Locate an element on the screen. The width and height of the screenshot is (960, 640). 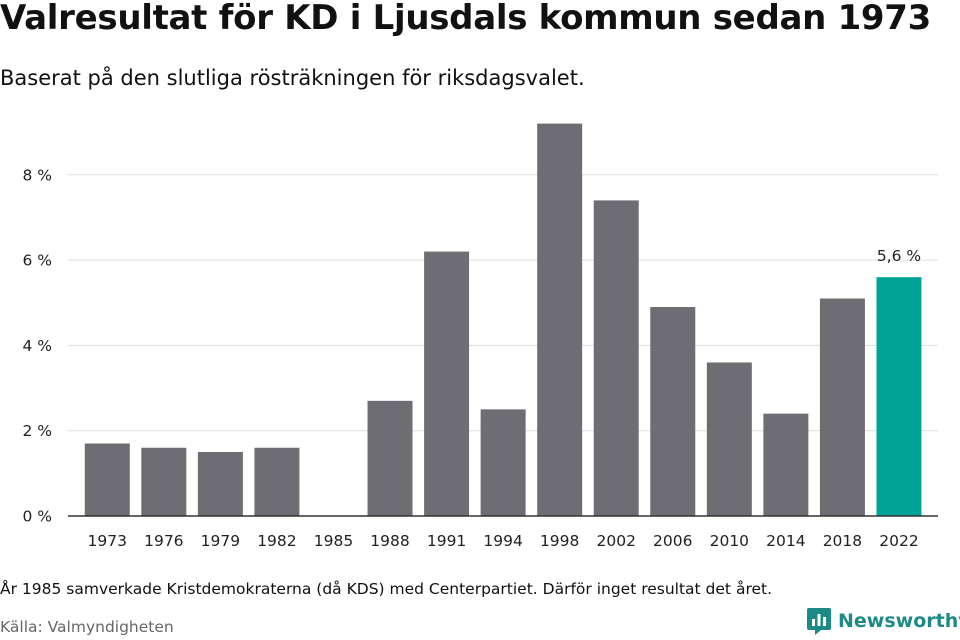
data-labels: 5,6 % is located at coordinates (899, 256).